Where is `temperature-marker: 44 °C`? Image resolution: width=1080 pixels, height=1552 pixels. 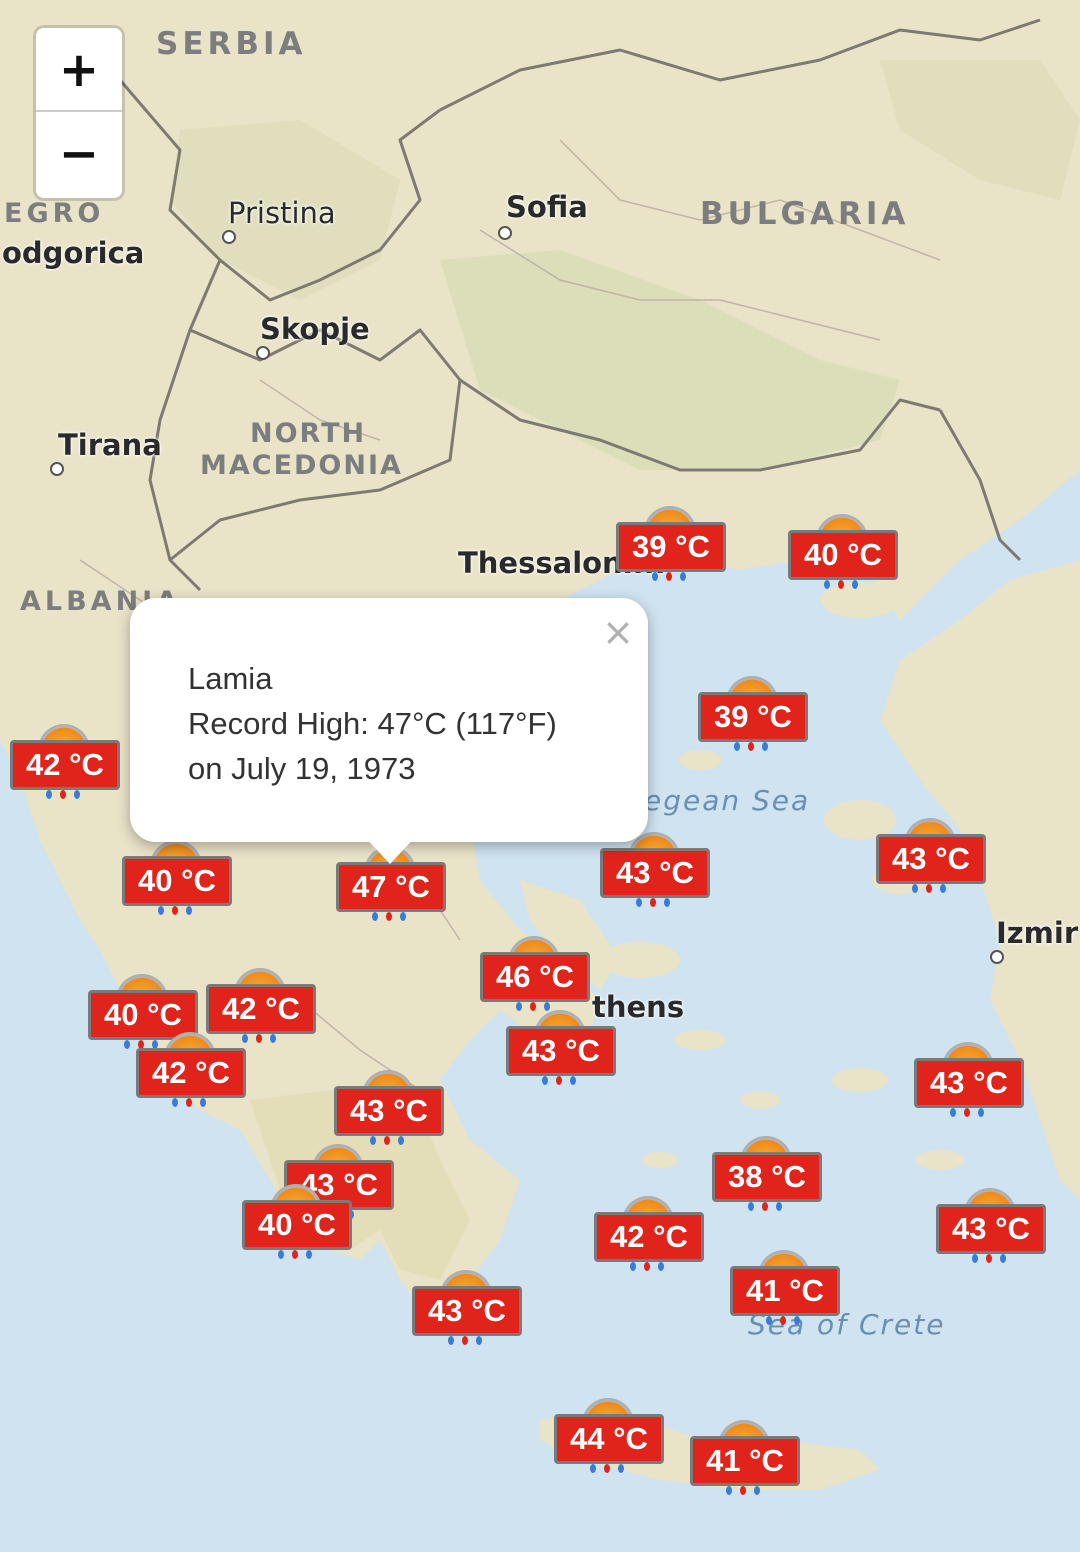
temperature-marker: 44 °C is located at coordinates (609, 1436).